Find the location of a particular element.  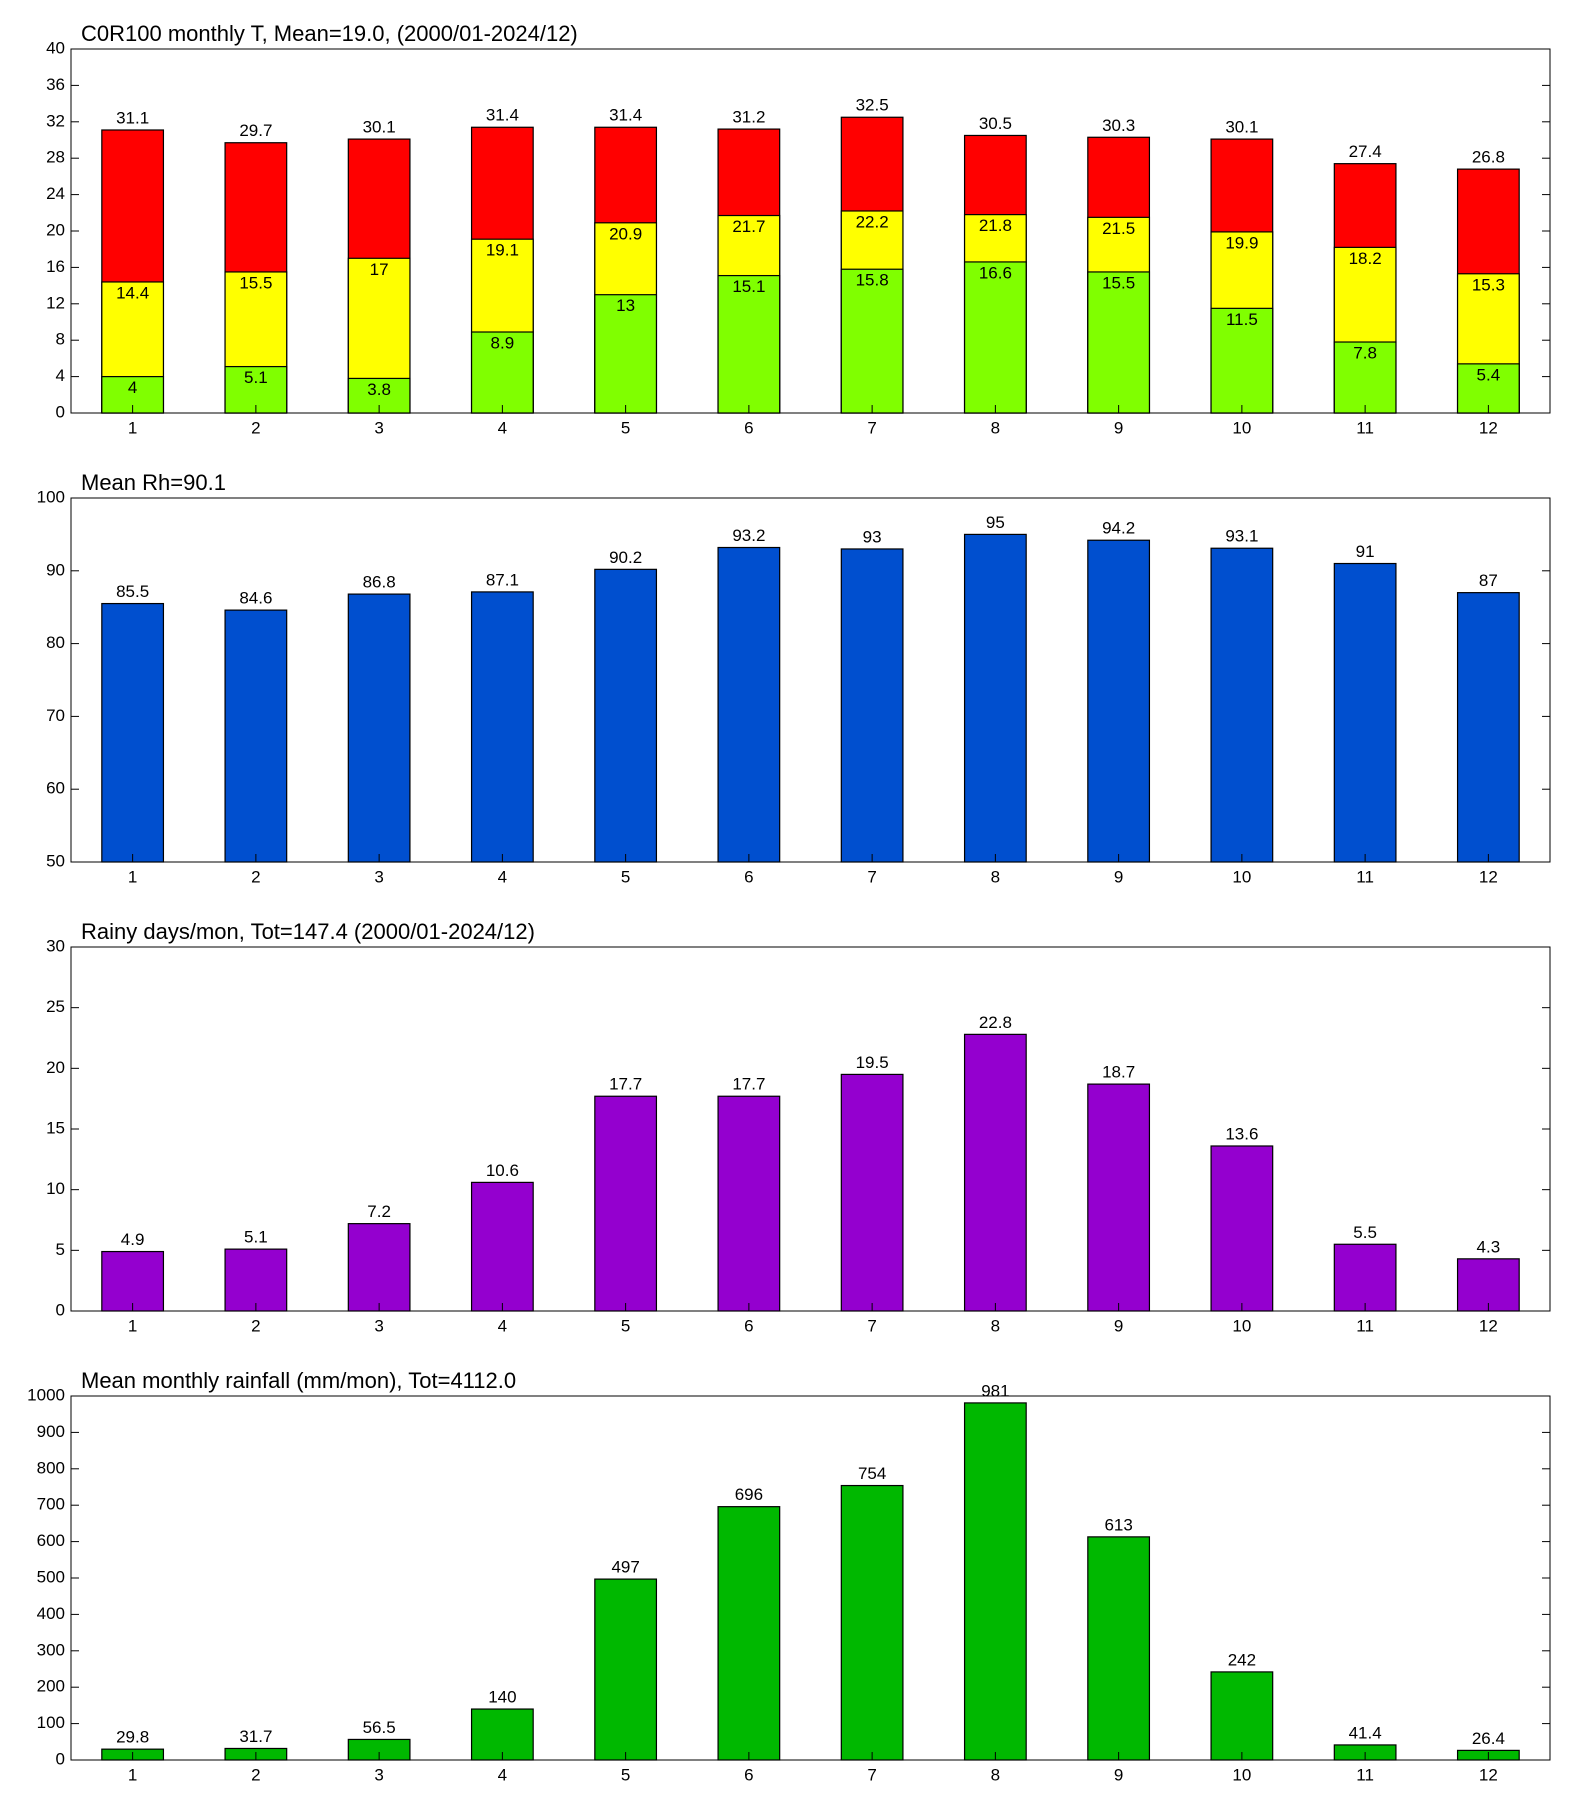

y-tick-label: 200 is located at coordinates (51, 1686).